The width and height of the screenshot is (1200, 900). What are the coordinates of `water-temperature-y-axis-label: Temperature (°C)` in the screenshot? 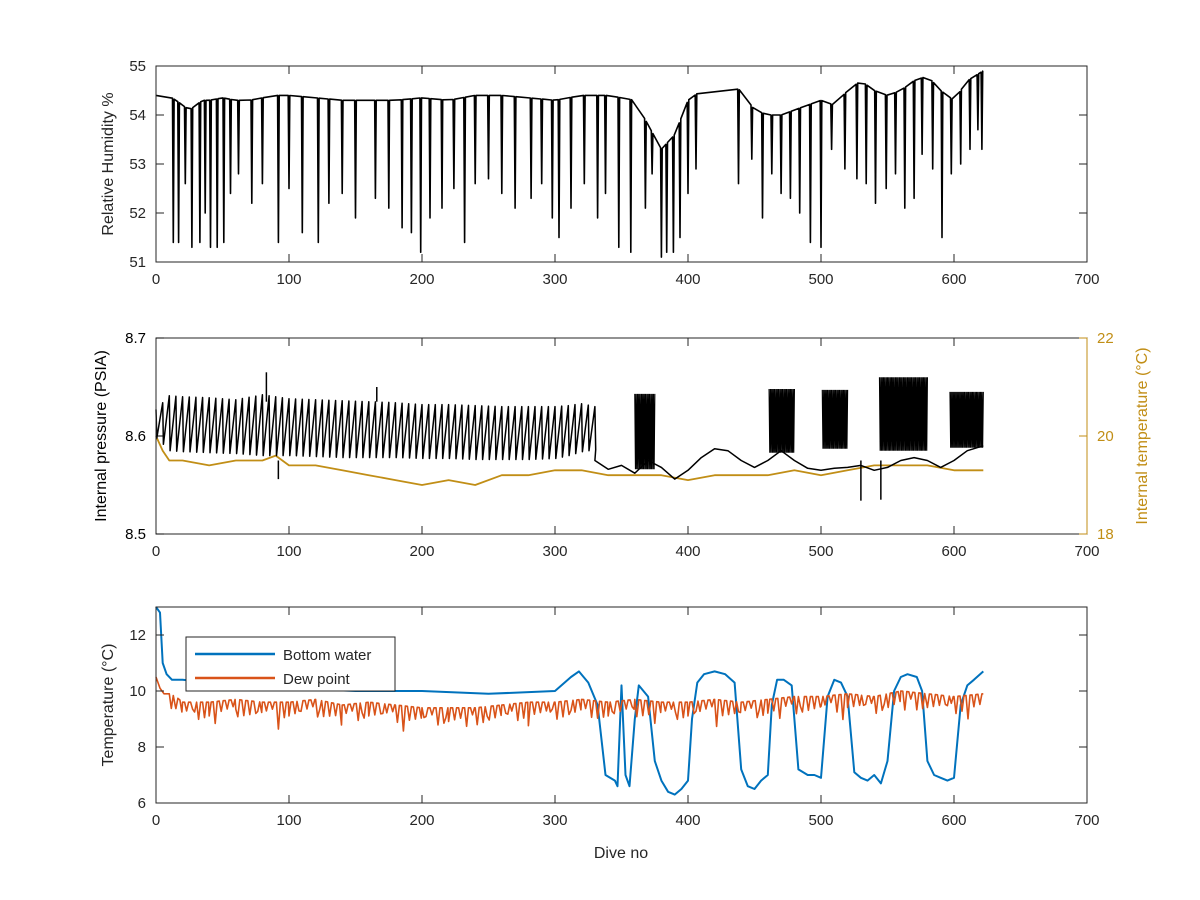 It's located at (108, 705).